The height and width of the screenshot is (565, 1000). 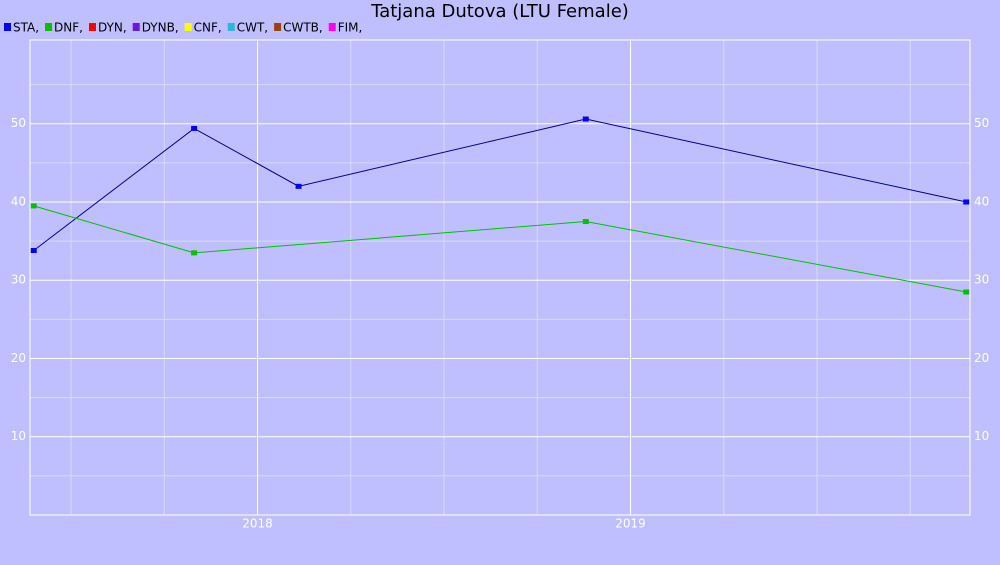 What do you see at coordinates (18, 280) in the screenshot?
I see `y-tick-label: 30` at bounding box center [18, 280].